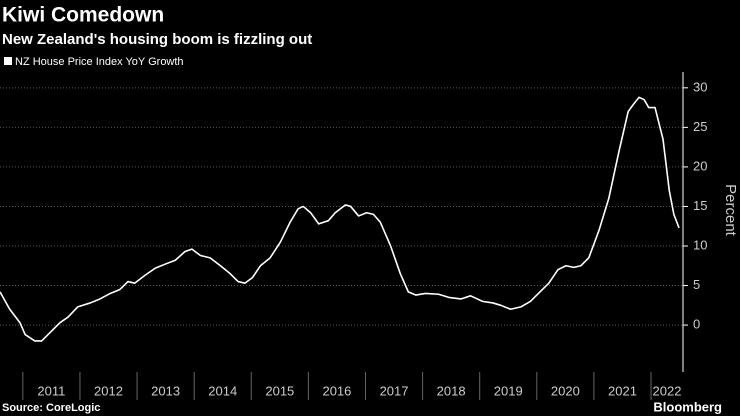  I want to click on legend-swatch, so click(8, 61).